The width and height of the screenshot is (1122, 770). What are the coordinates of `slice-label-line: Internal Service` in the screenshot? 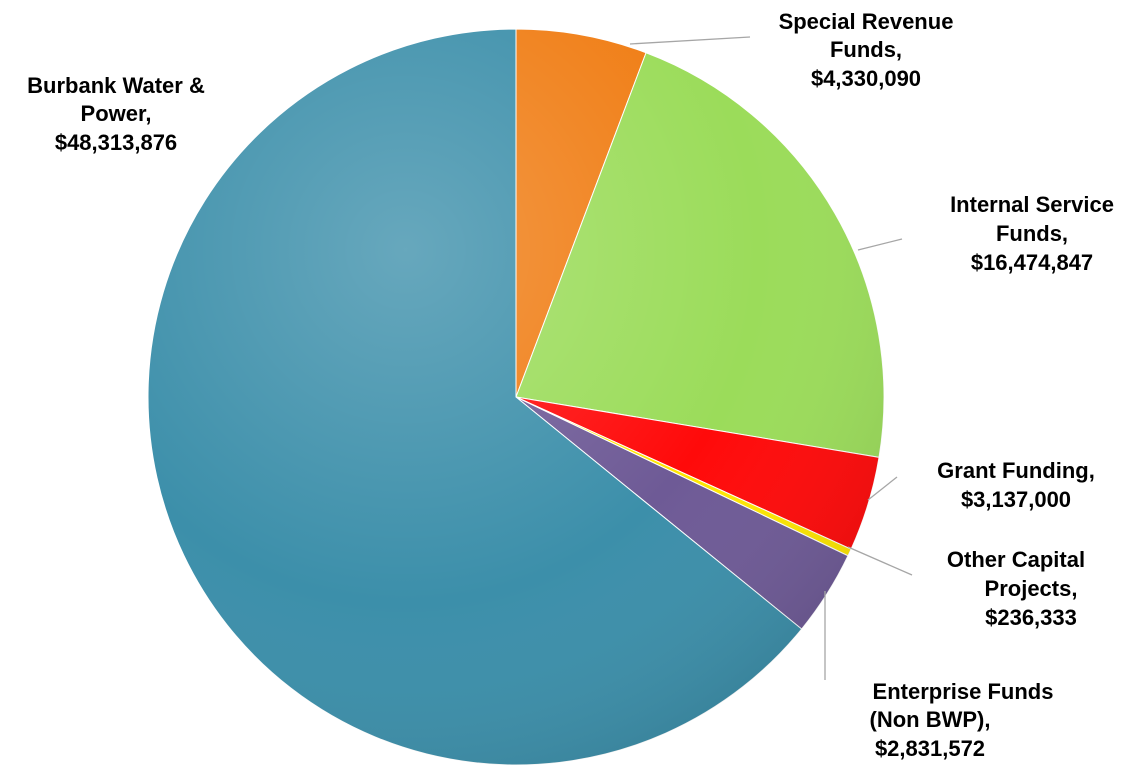 It's located at (1032, 204).